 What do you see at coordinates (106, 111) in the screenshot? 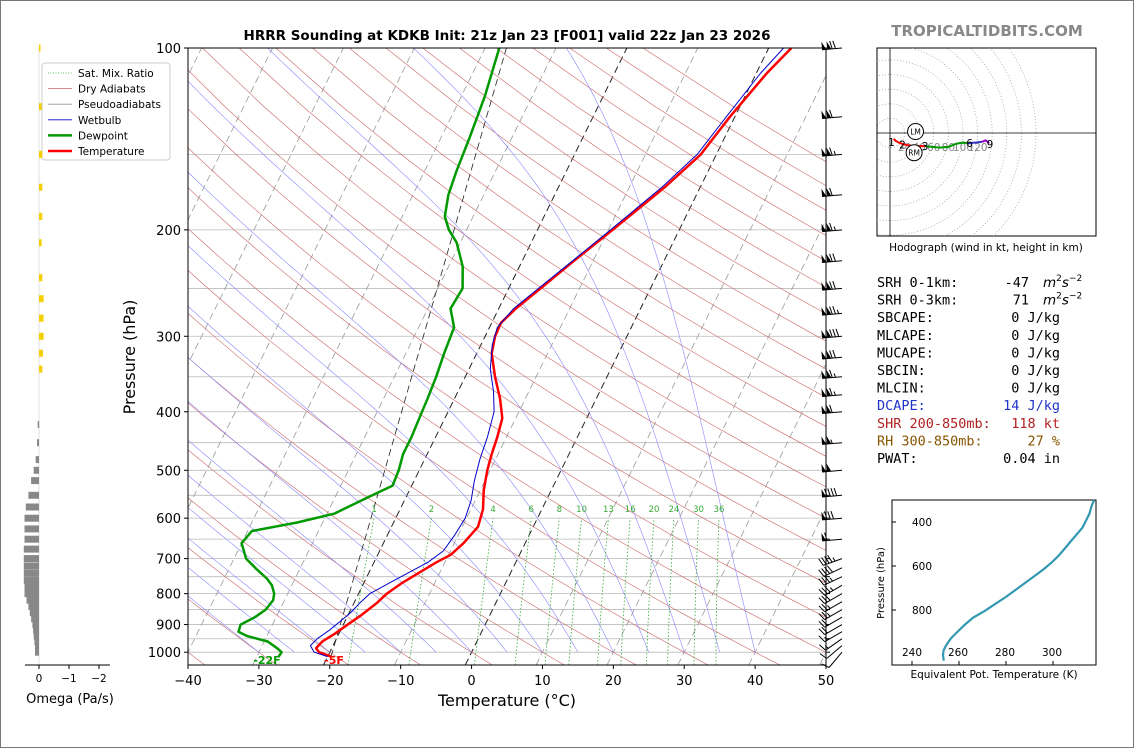
I see `legend-box` at bounding box center [106, 111].